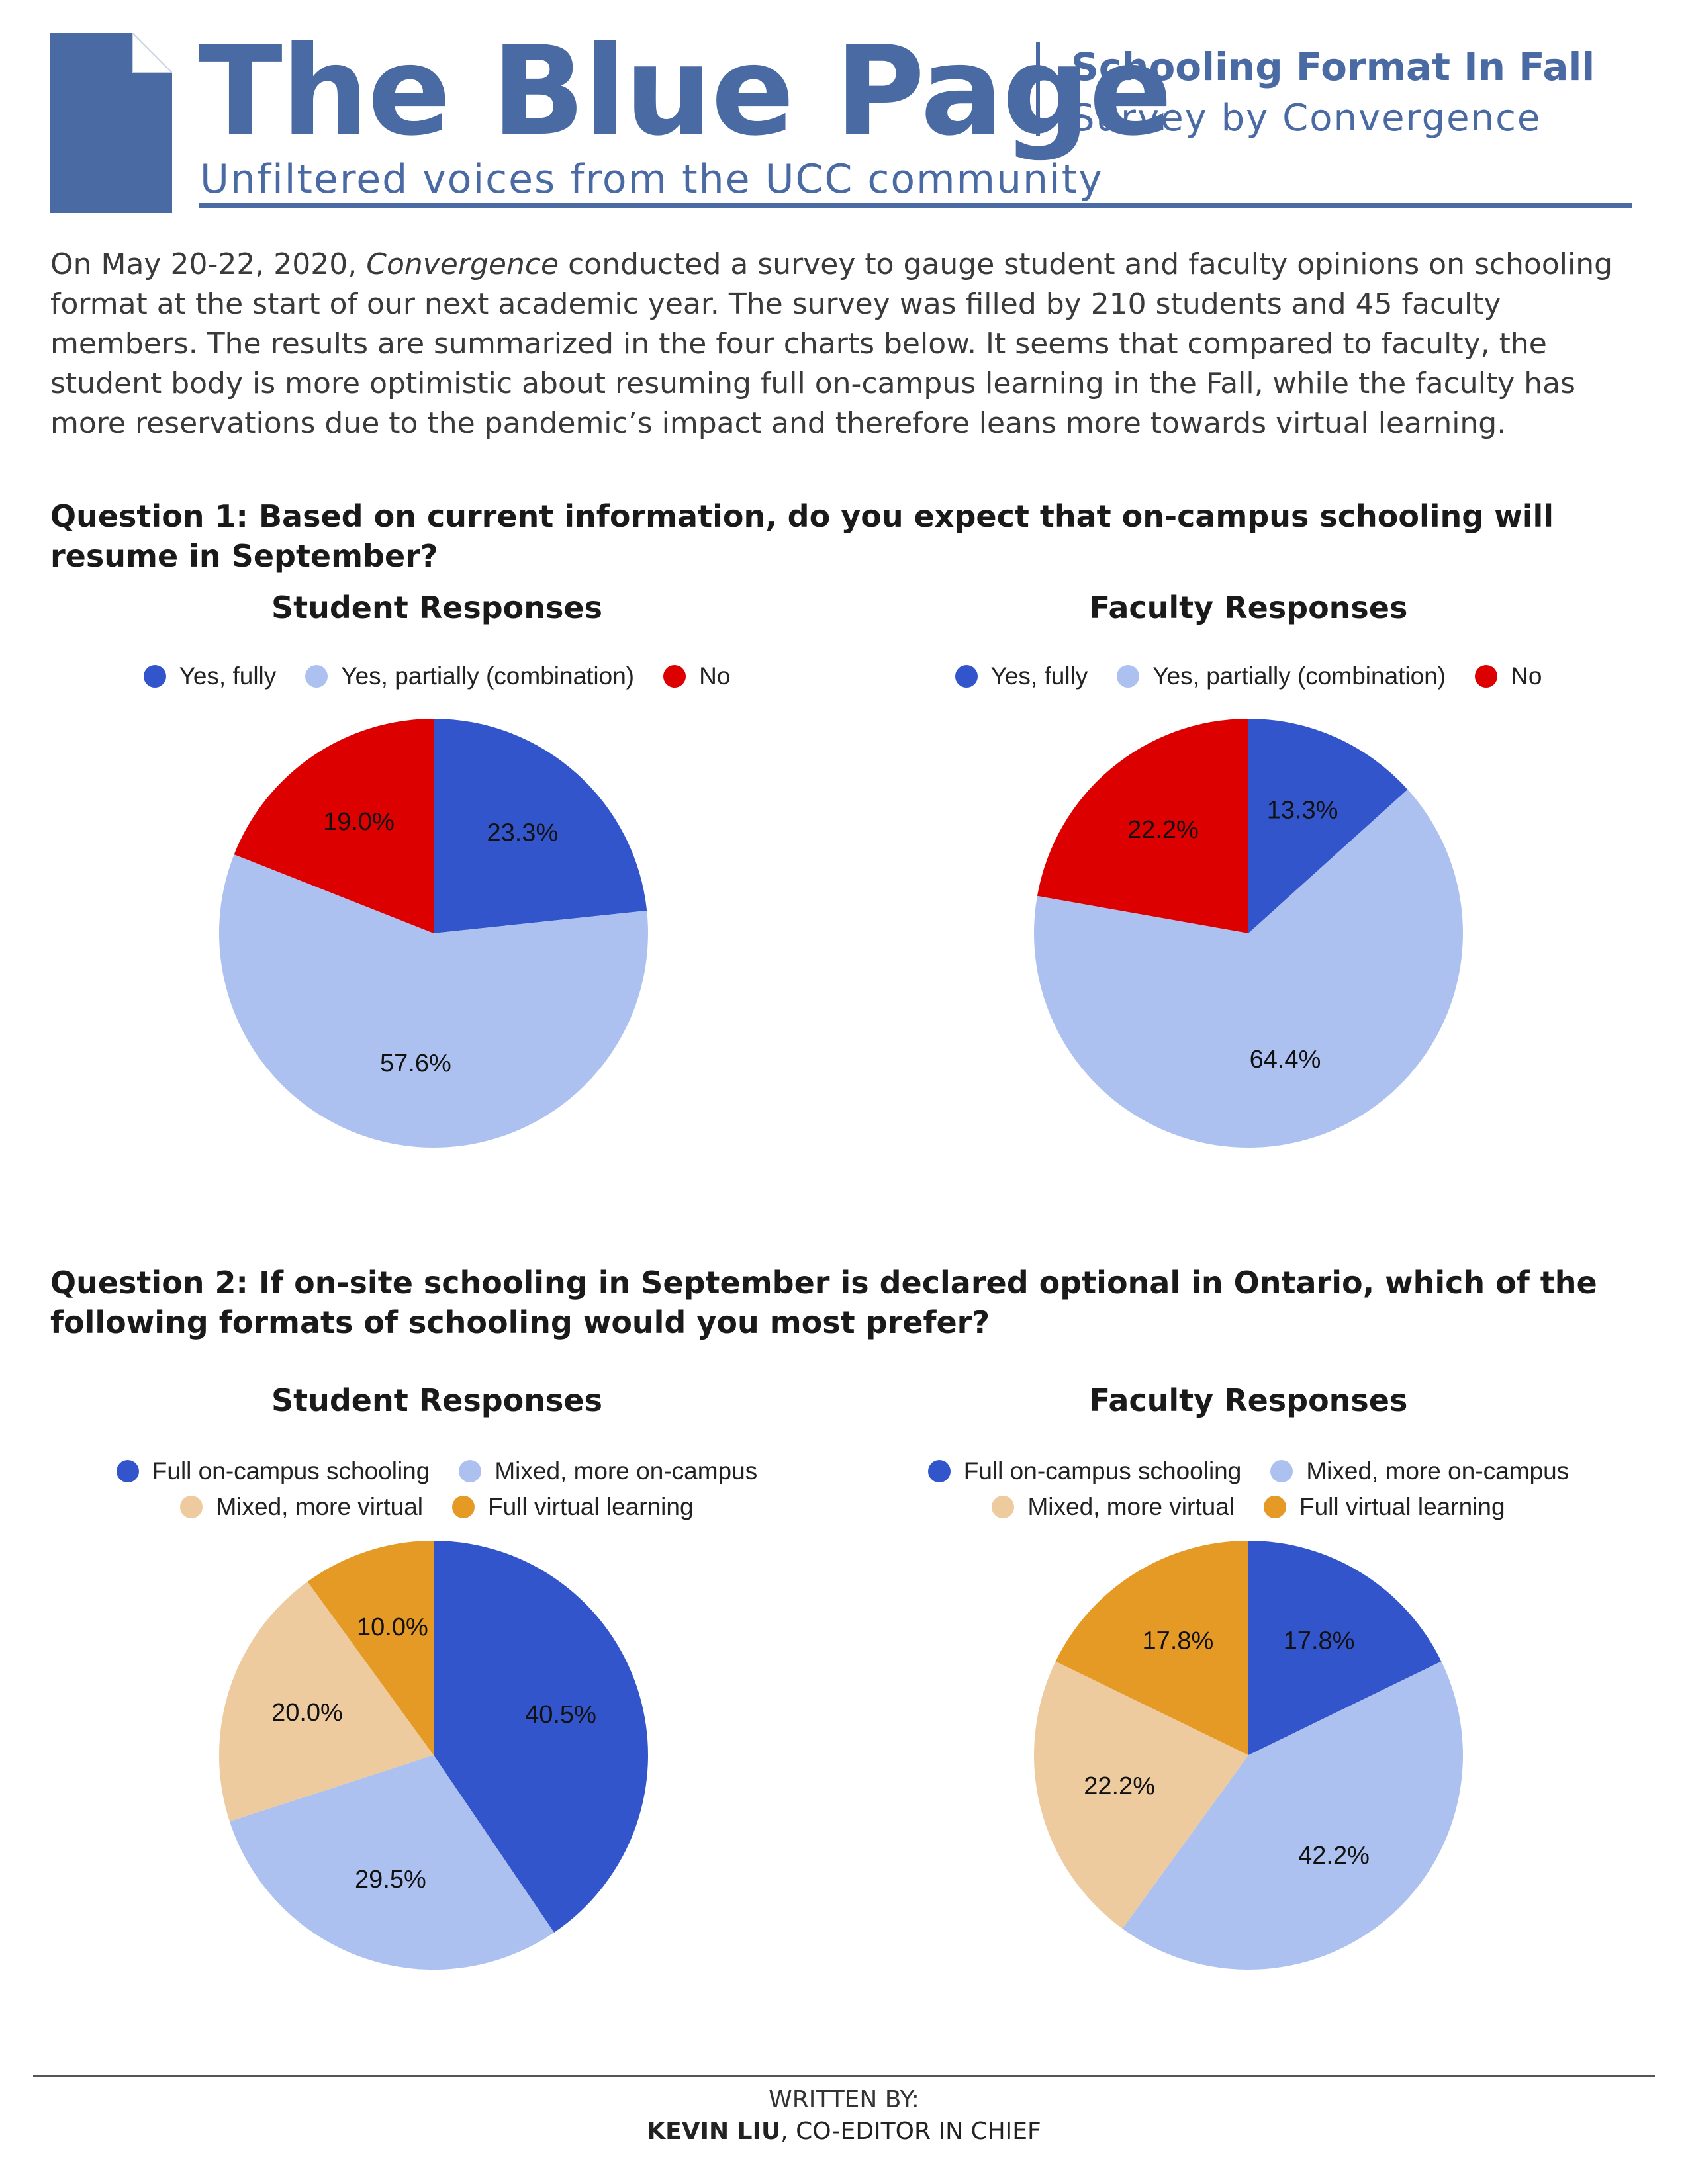 The image size is (1688, 2184). Describe the element at coordinates (111, 123) in the screenshot. I see `page-logo-icon` at that location.